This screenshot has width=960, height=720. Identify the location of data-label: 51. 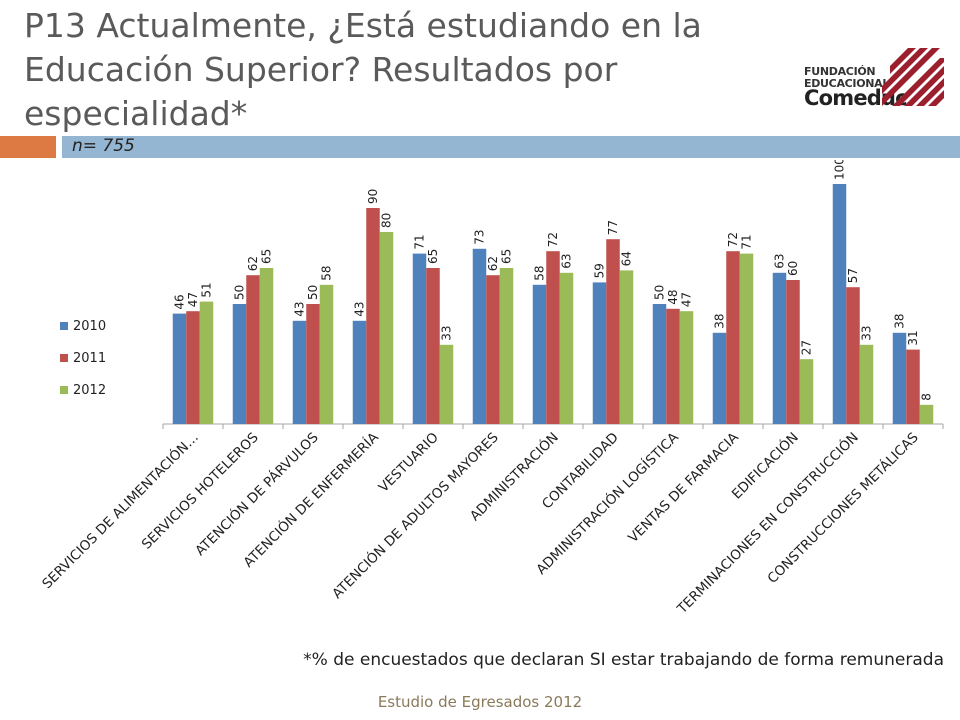
(207, 289).